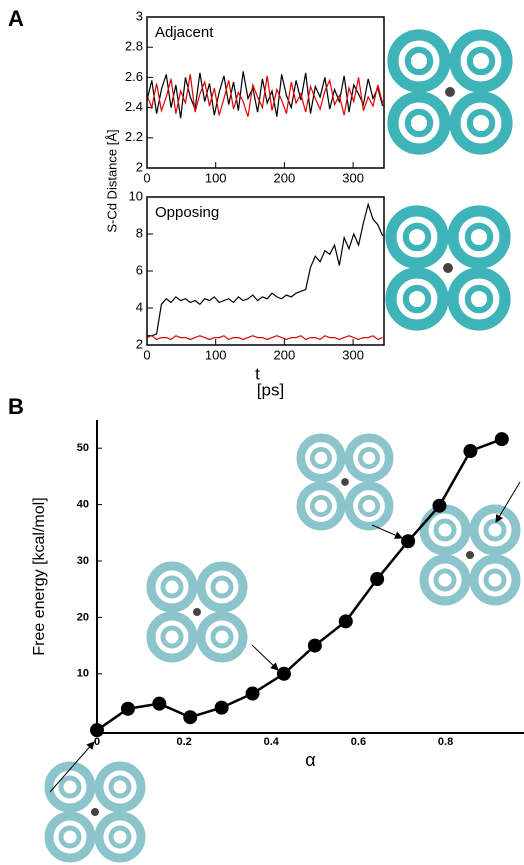 The width and height of the screenshot is (524, 865). I want to click on panel-annotation: Adjacent, so click(184, 32).